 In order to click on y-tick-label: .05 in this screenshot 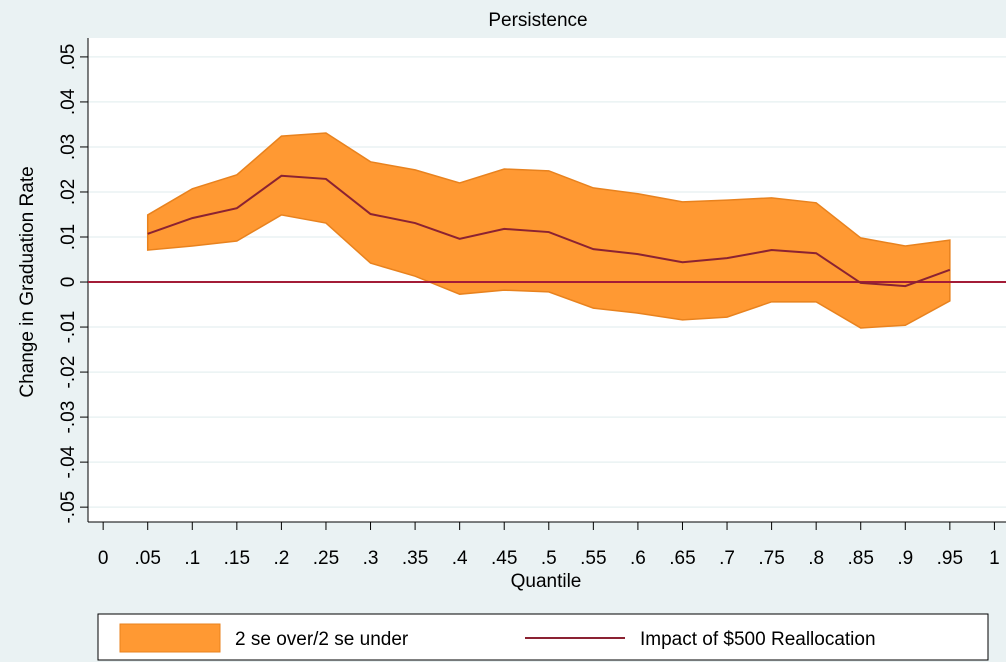, I will do `click(68, 57)`.